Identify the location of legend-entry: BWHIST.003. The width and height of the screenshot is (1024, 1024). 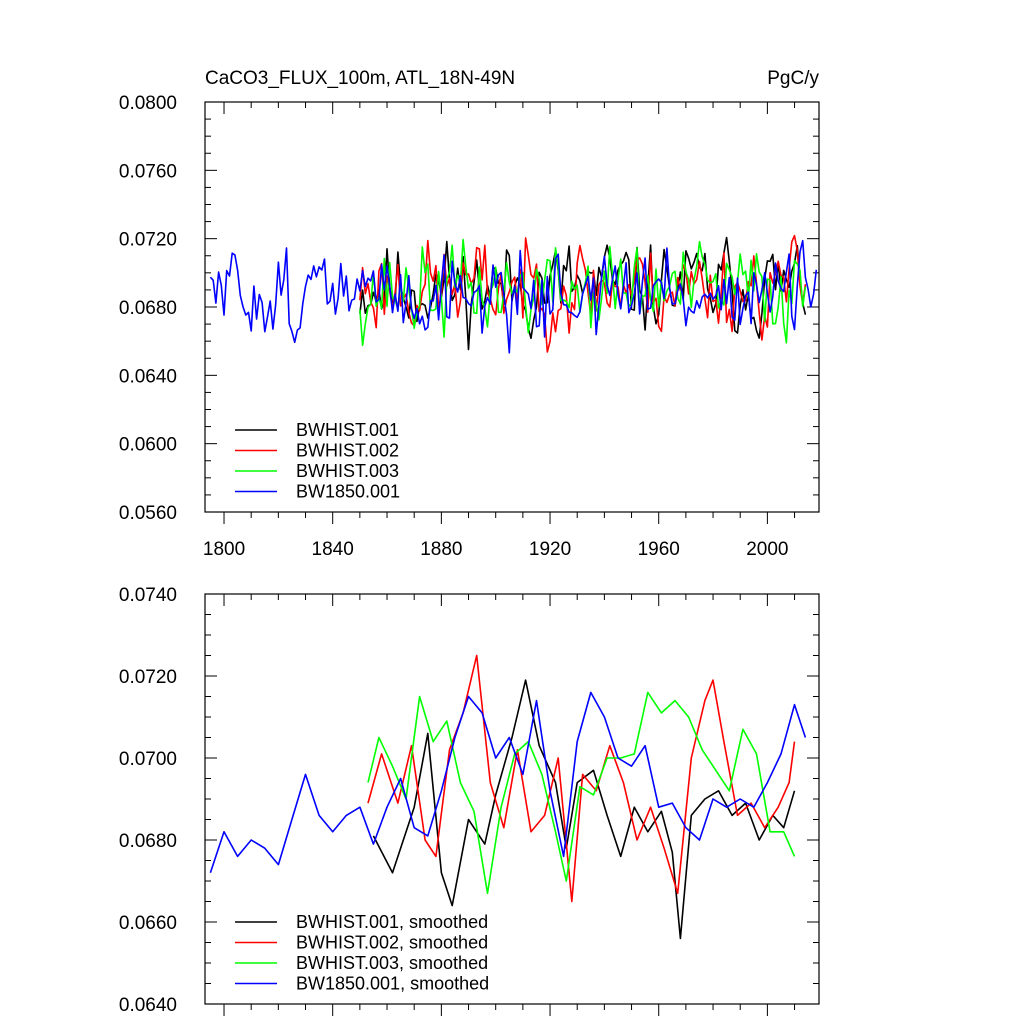
(347, 471).